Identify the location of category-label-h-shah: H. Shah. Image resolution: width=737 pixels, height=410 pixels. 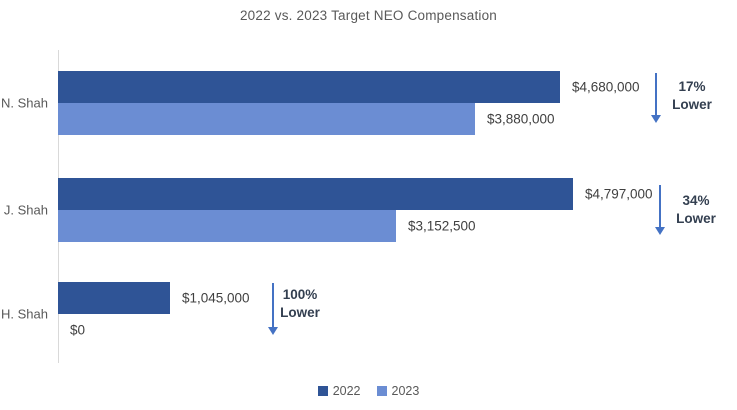
(24, 314).